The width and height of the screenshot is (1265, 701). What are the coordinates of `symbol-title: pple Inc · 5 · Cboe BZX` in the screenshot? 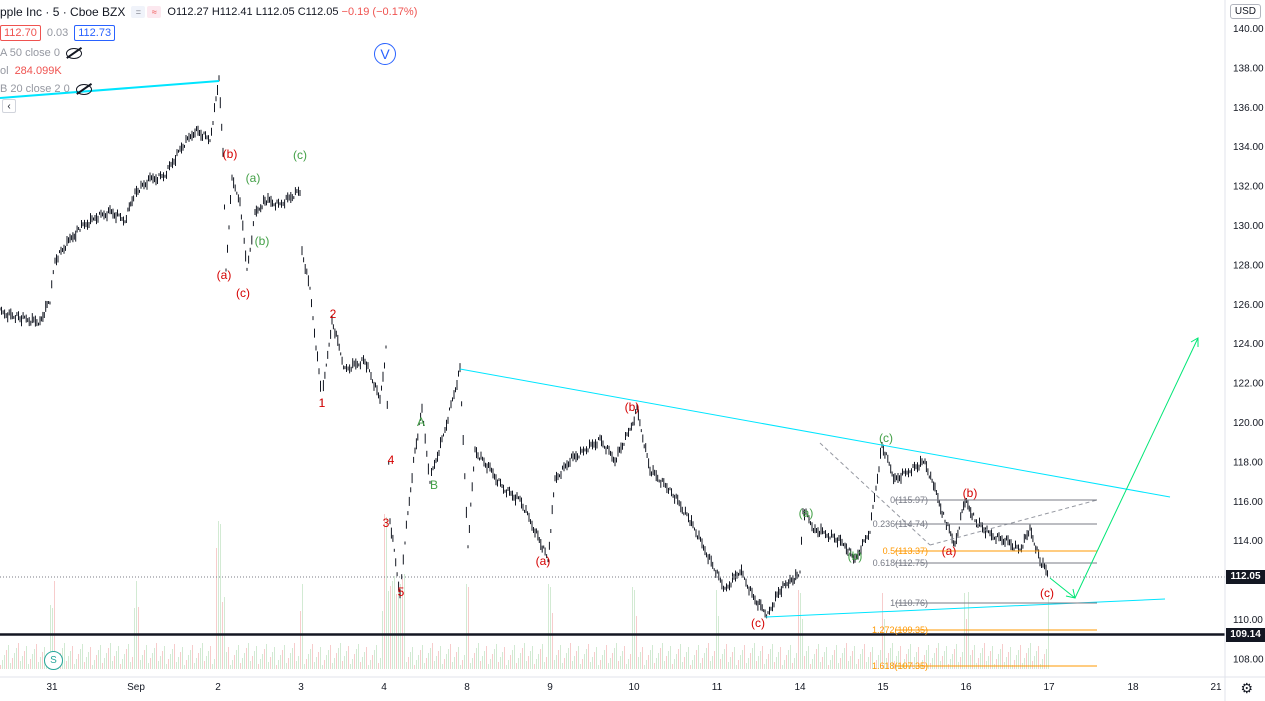 It's located at (63, 12).